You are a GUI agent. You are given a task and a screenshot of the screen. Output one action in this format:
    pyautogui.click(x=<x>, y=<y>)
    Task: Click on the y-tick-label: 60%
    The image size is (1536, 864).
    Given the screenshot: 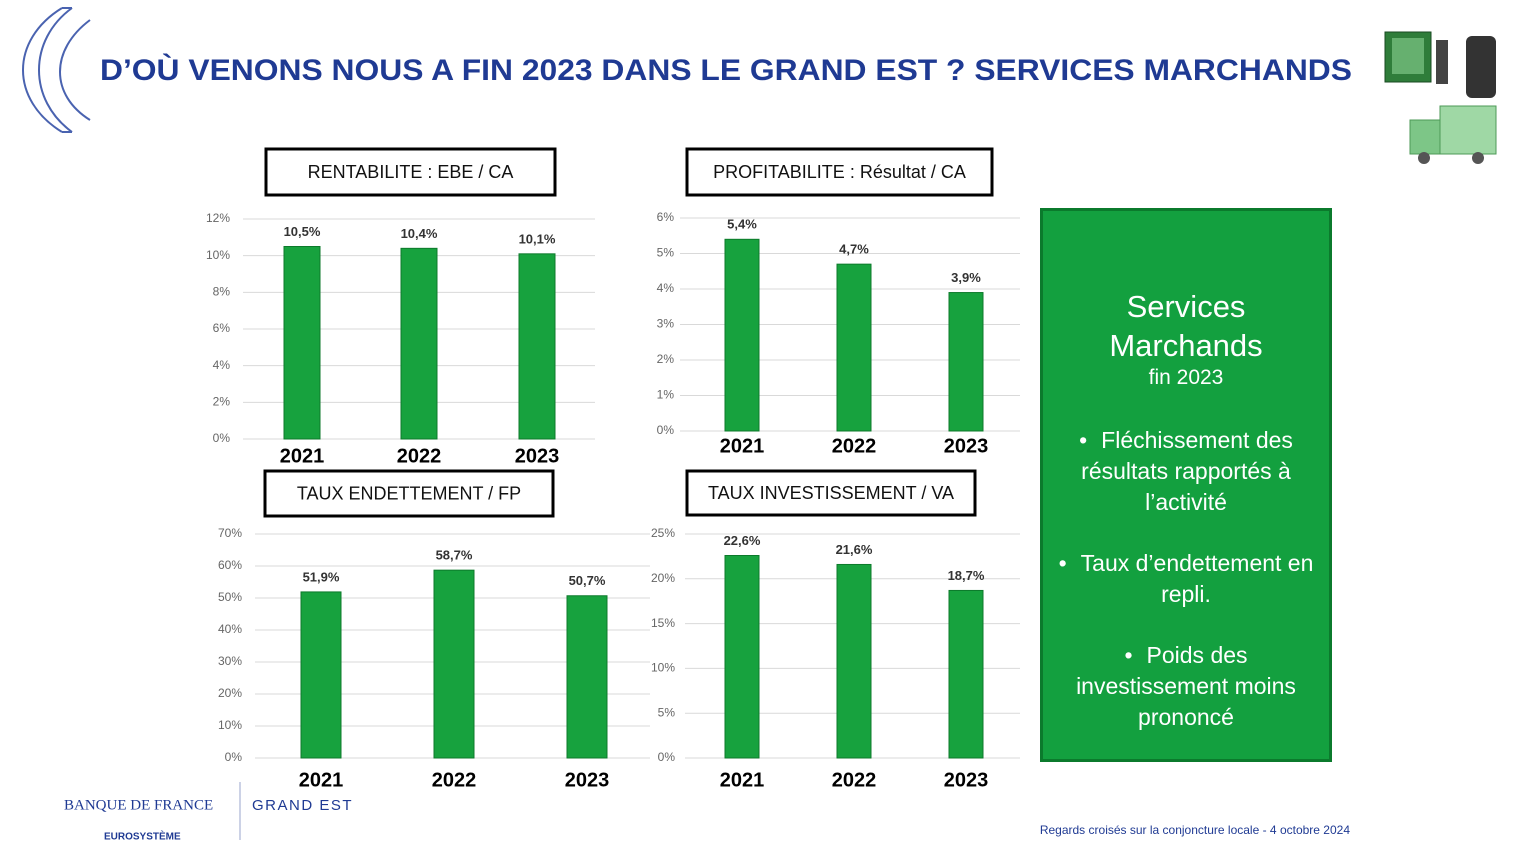 What is the action you would take?
    pyautogui.click(x=230, y=565)
    